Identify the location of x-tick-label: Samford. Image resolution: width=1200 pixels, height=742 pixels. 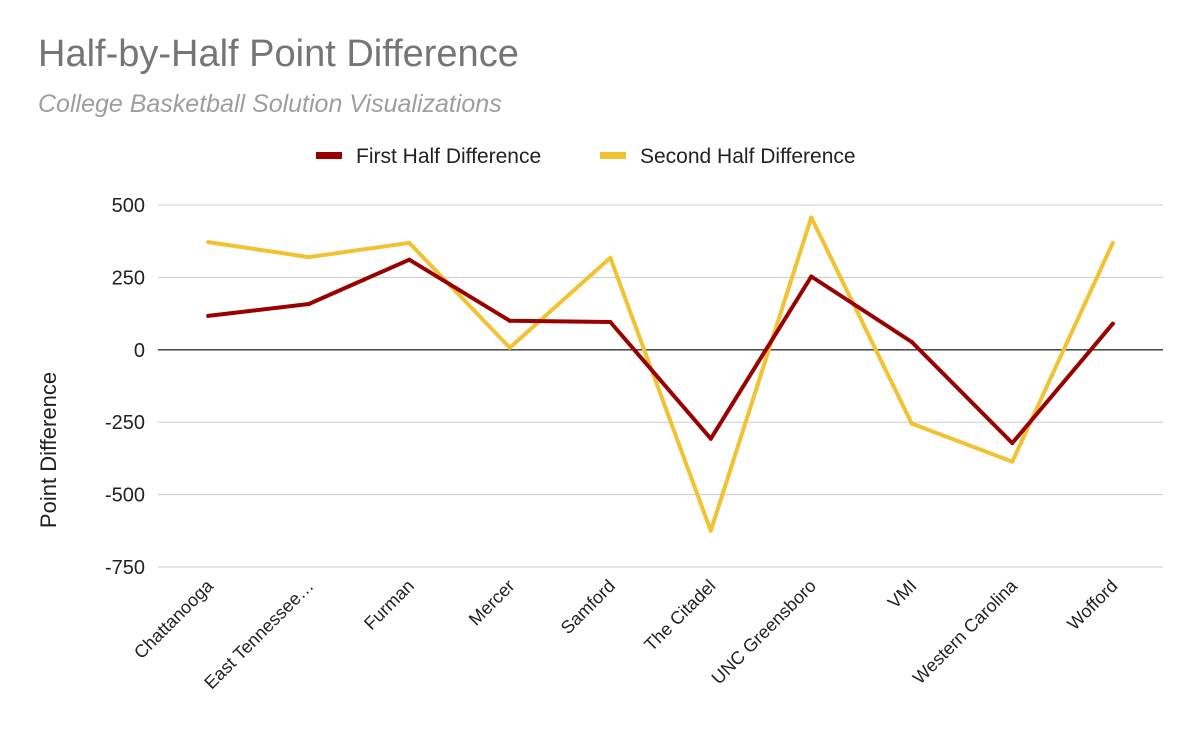
(588, 607).